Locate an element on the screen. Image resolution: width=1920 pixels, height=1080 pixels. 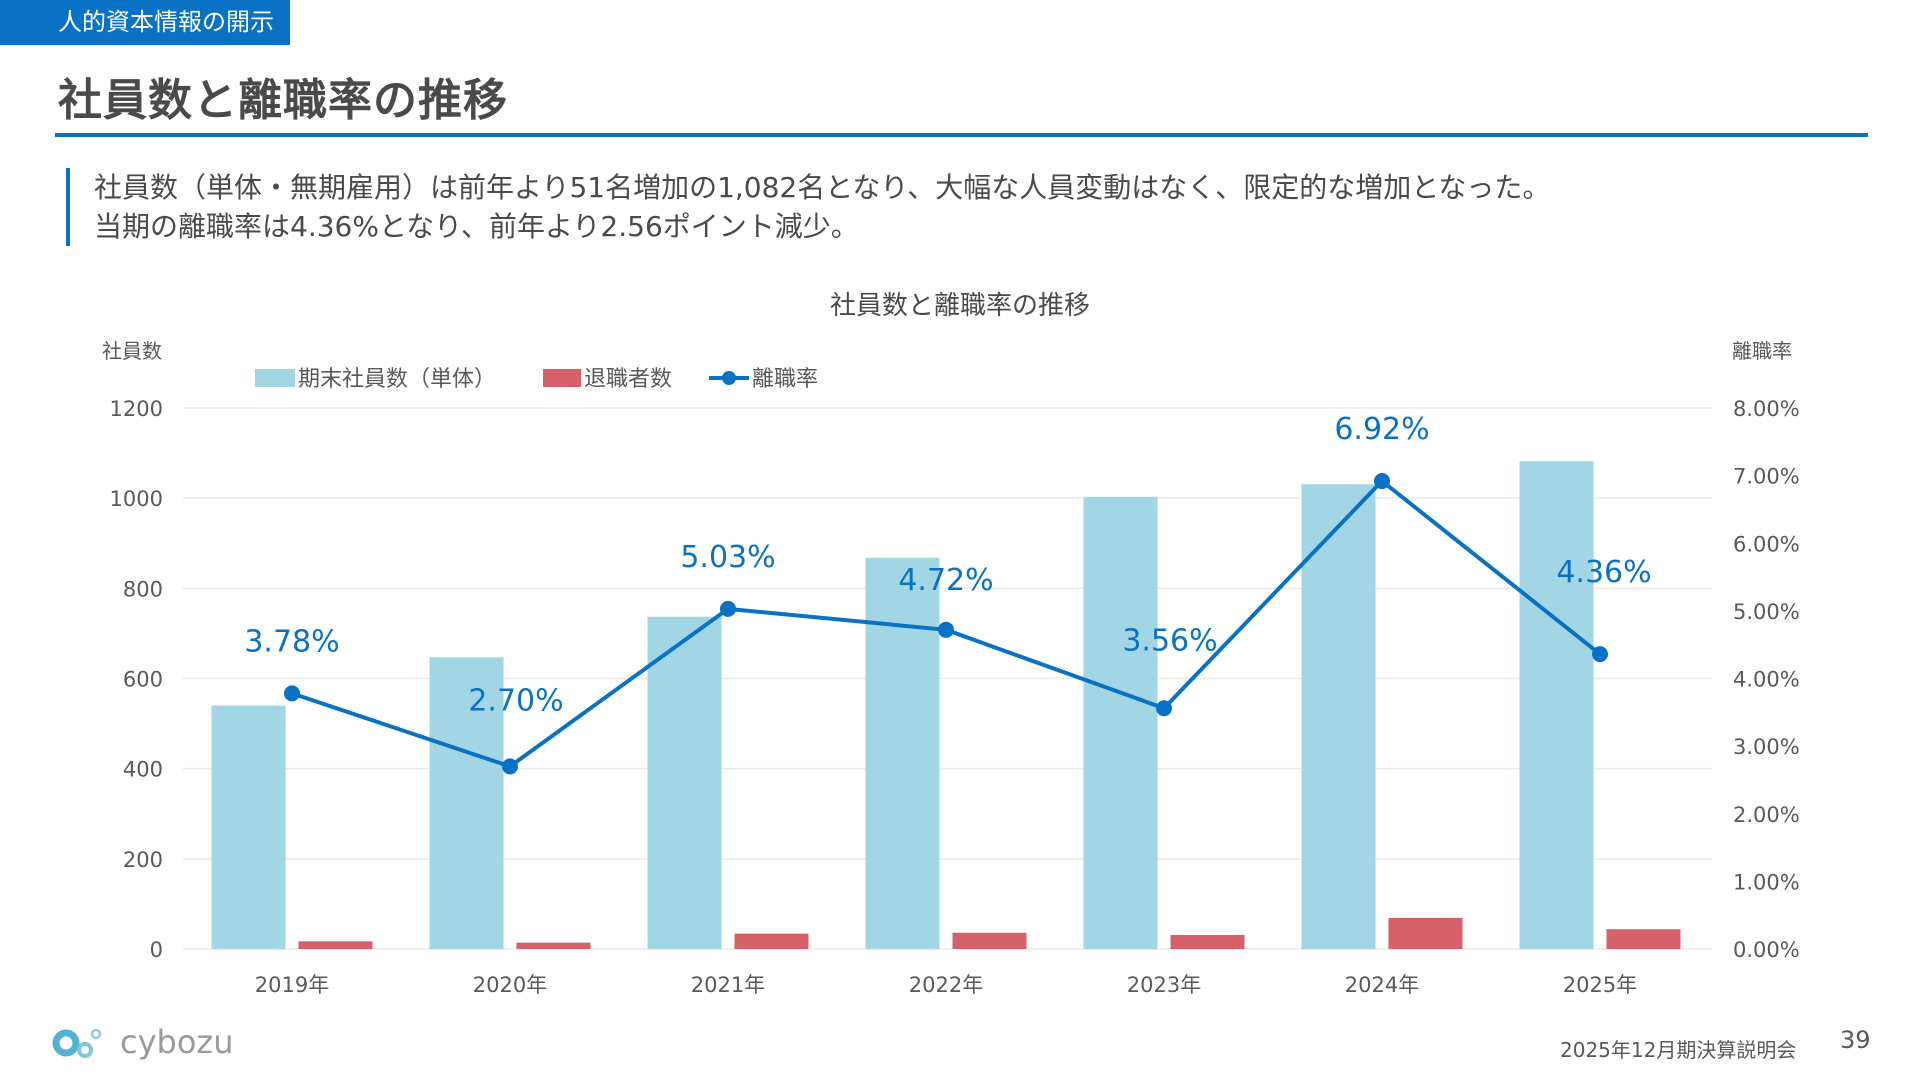
left-tick-label: 200 is located at coordinates (143, 860).